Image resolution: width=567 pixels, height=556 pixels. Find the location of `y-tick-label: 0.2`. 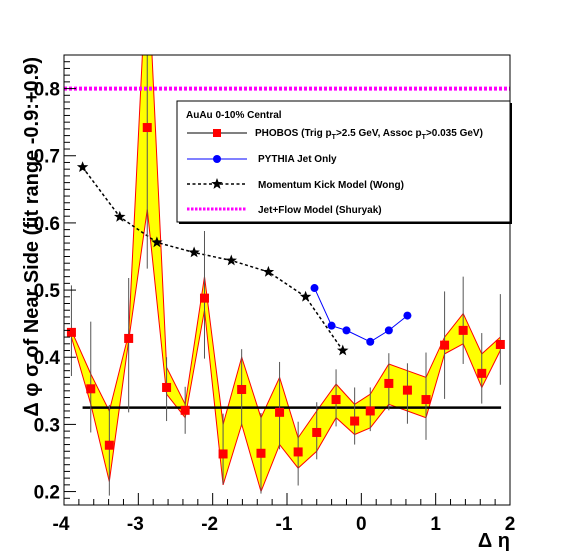

y-tick-label: 0.2 is located at coordinates (47, 493).